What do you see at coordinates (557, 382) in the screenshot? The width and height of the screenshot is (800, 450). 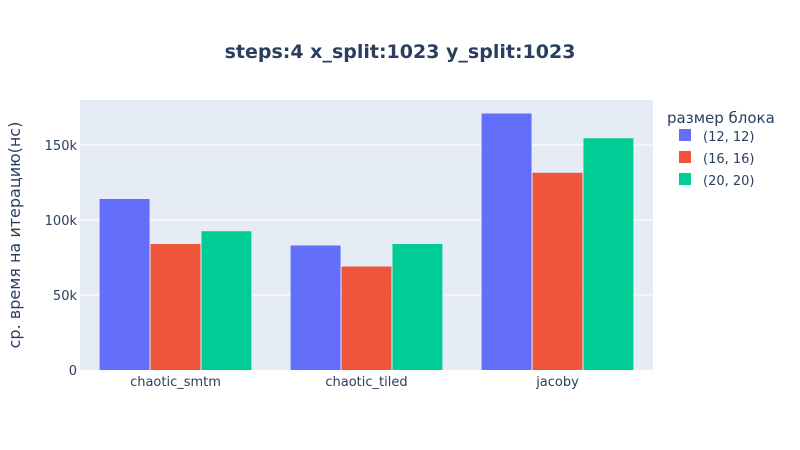 I see `x-tick-label: jacoby` at bounding box center [557, 382].